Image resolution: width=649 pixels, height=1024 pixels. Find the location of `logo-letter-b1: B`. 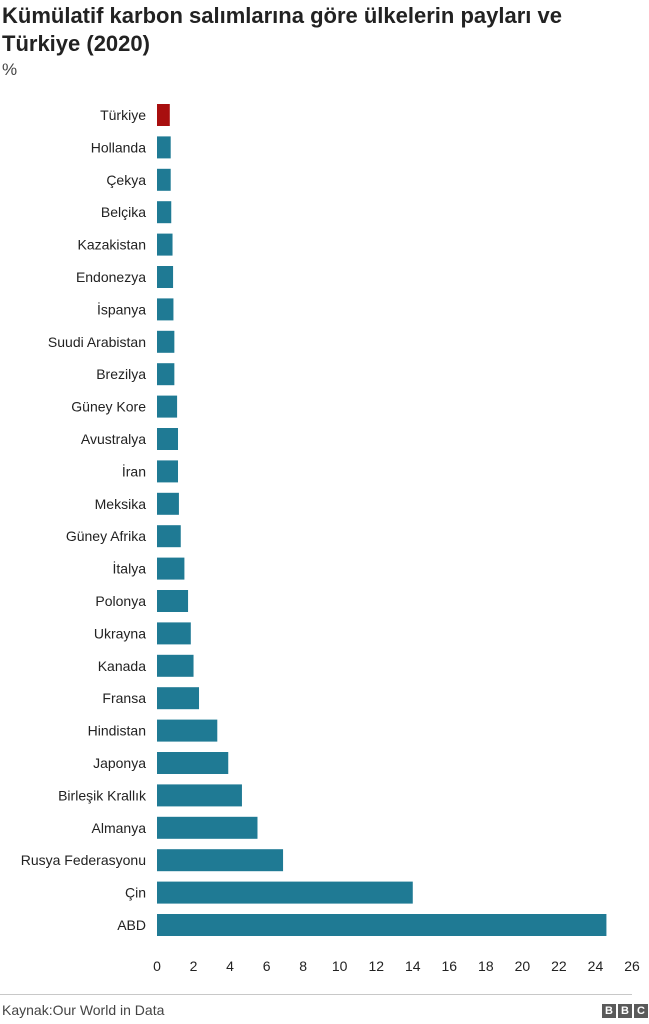

logo-letter-b1: B is located at coordinates (609, 1011).